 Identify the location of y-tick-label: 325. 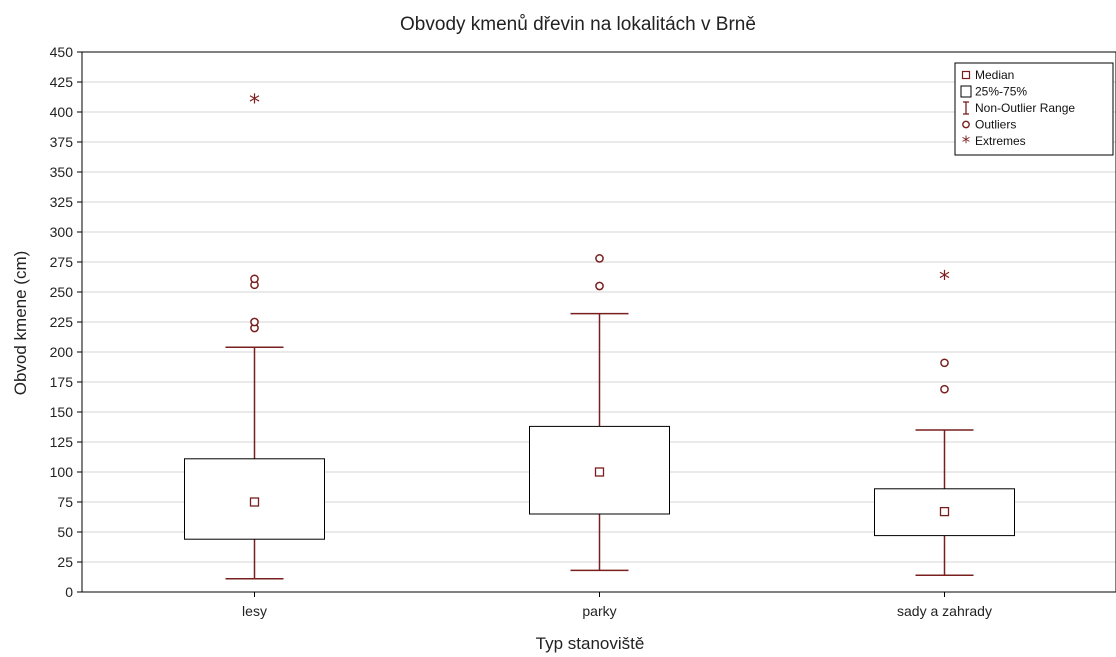
(62, 202).